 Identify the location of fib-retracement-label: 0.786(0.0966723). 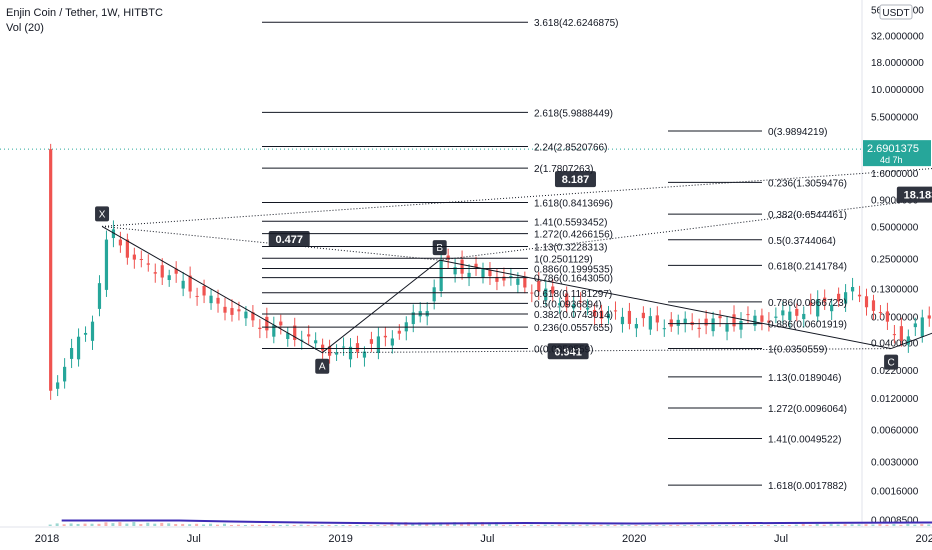
(807, 303).